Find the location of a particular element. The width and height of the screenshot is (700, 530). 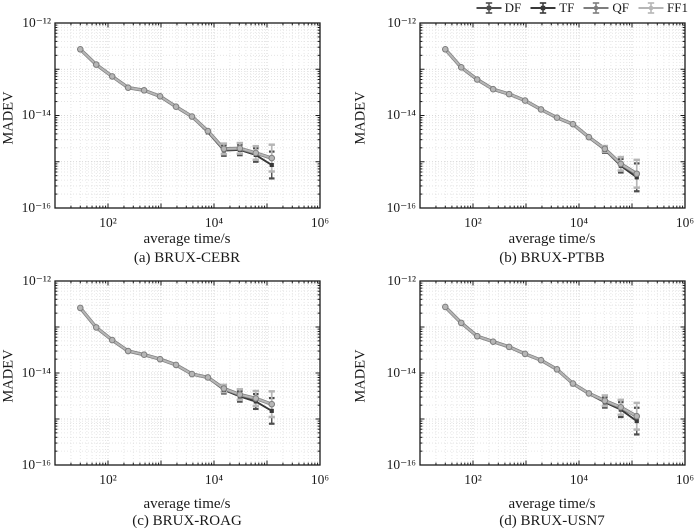

x-tick-c-1e2: 10² is located at coordinates (108, 479).